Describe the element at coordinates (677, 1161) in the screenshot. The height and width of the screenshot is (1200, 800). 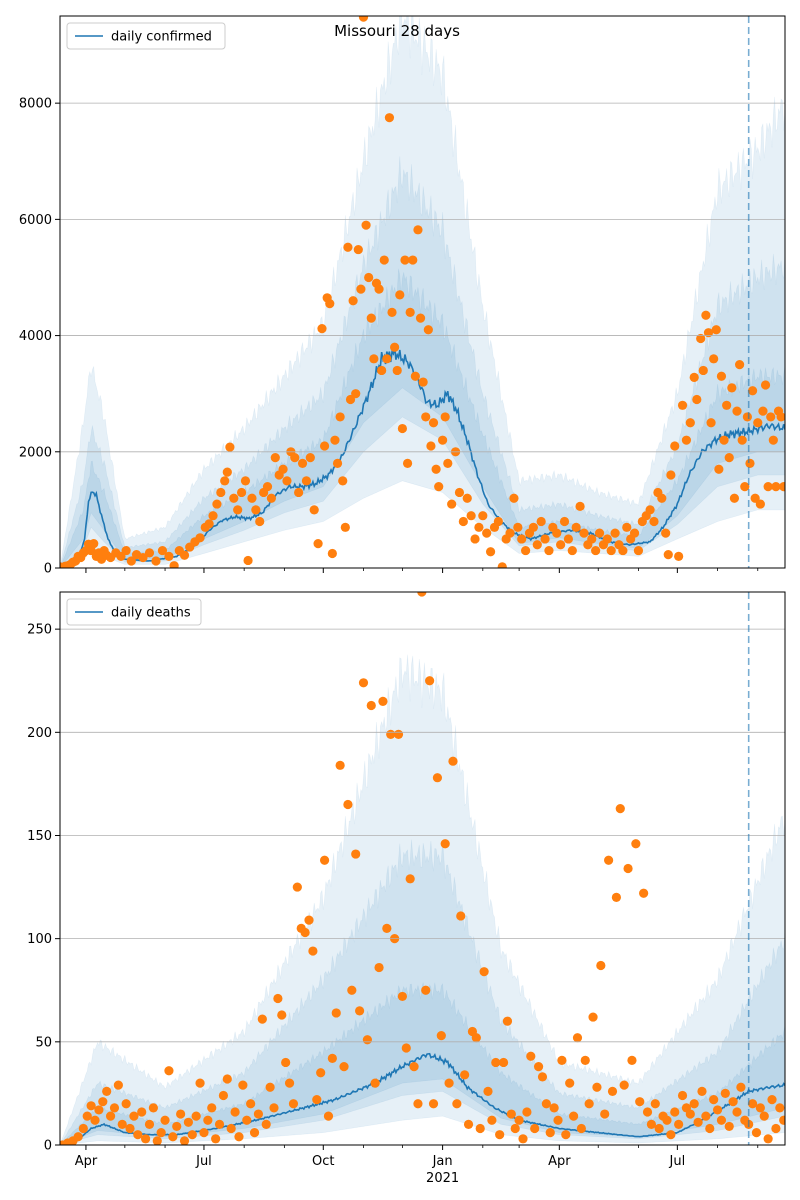
I see `x-tick-label: Jul` at that location.